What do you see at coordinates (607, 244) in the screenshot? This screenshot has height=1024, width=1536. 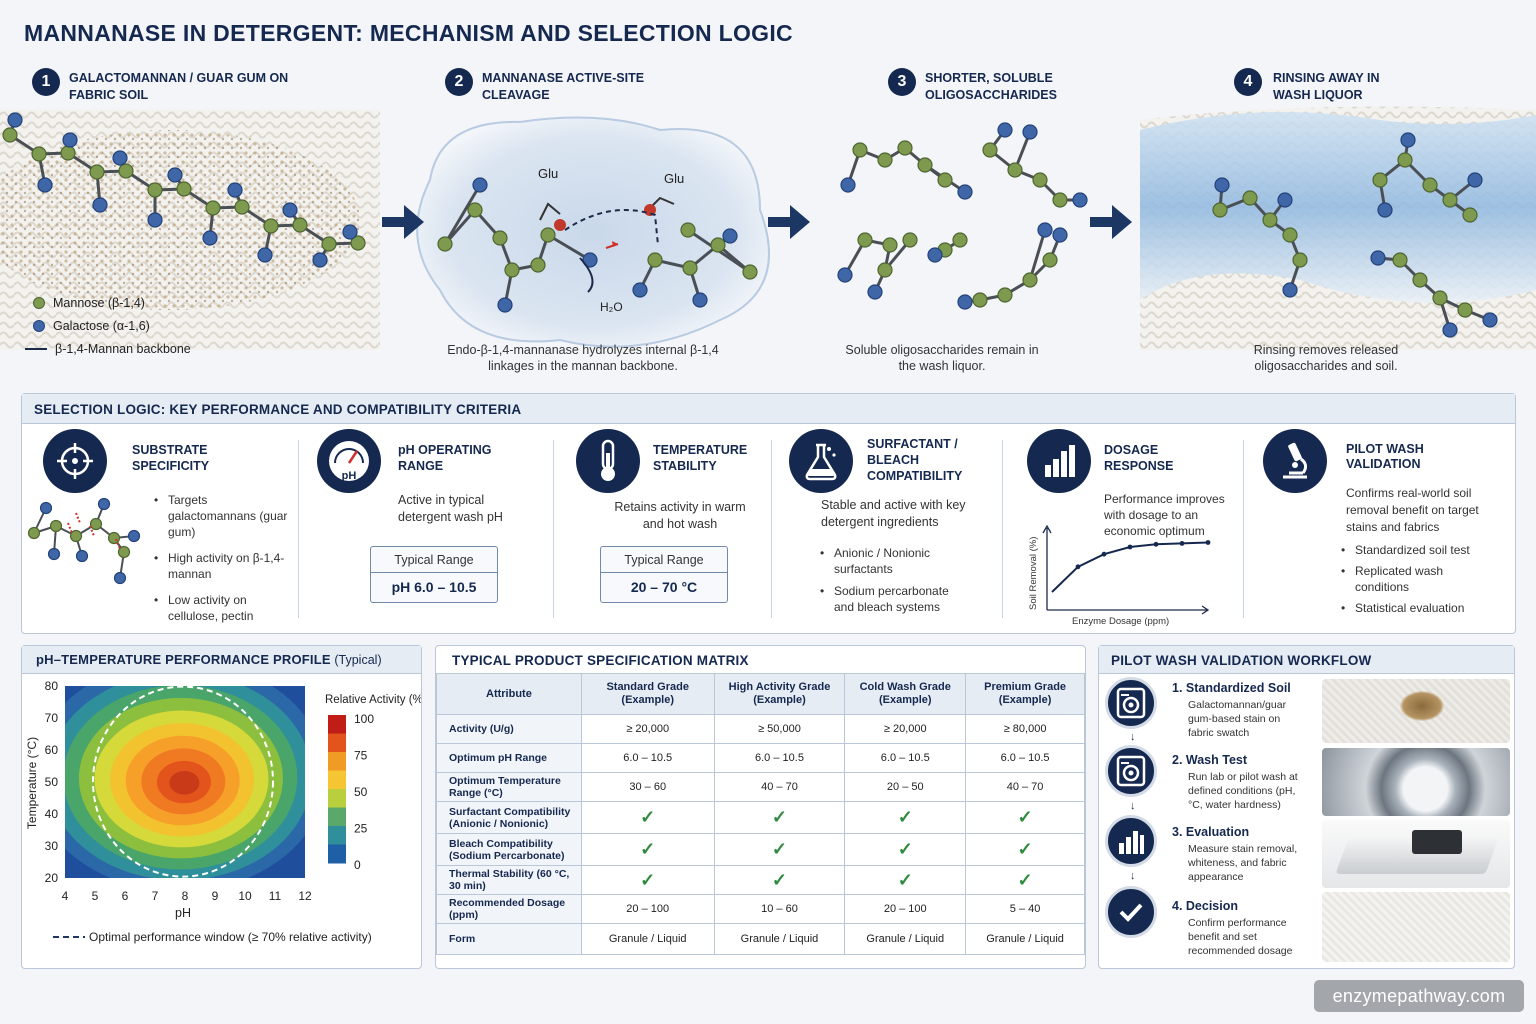 I see `active-site` at bounding box center [607, 244].